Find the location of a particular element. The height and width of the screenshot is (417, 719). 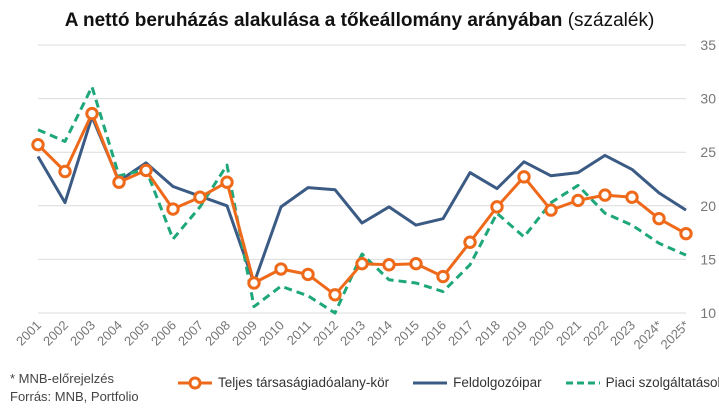

x-tick-label: 2016 is located at coordinates (433, 333).